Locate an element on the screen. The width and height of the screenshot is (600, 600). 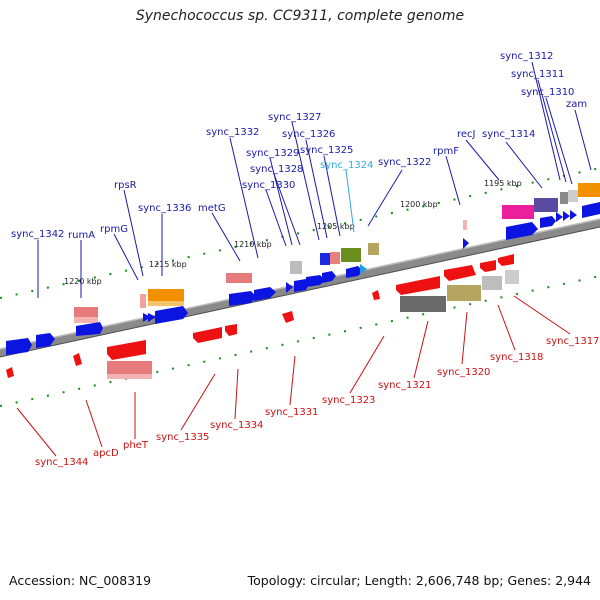
gene-label-sync-1342: sync_1342 is located at coordinates (37, 234).